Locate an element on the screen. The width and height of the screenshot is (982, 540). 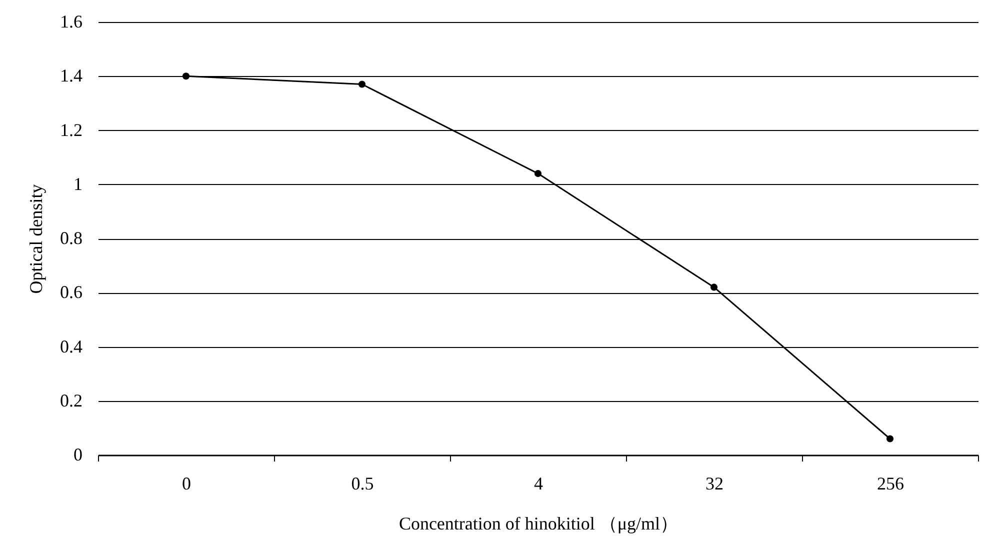
x-tick-label: 256 is located at coordinates (890, 484).